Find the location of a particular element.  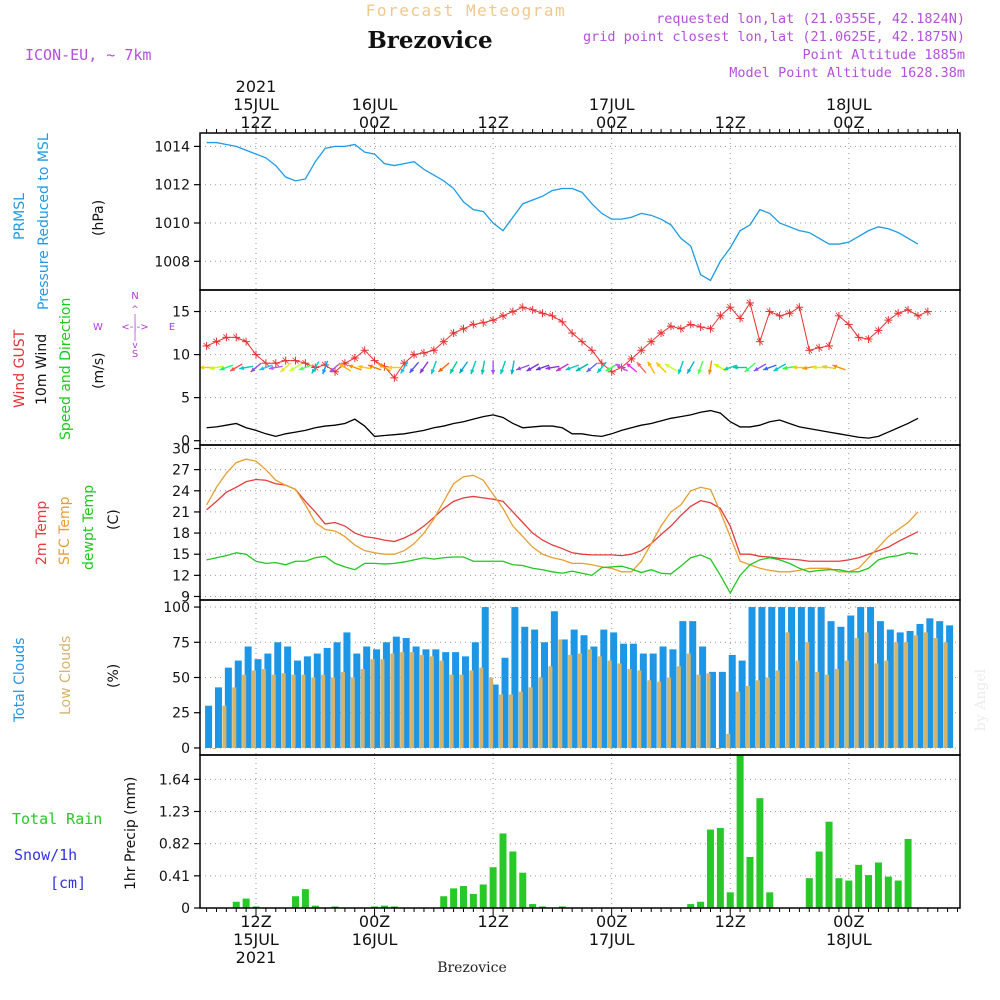

temp-tick-label: 15 is located at coordinates (181, 555).